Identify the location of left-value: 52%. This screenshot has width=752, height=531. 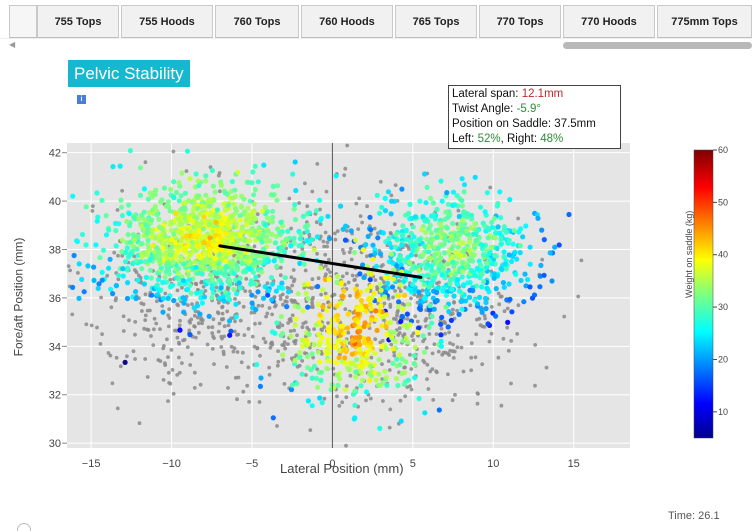
(489, 139).